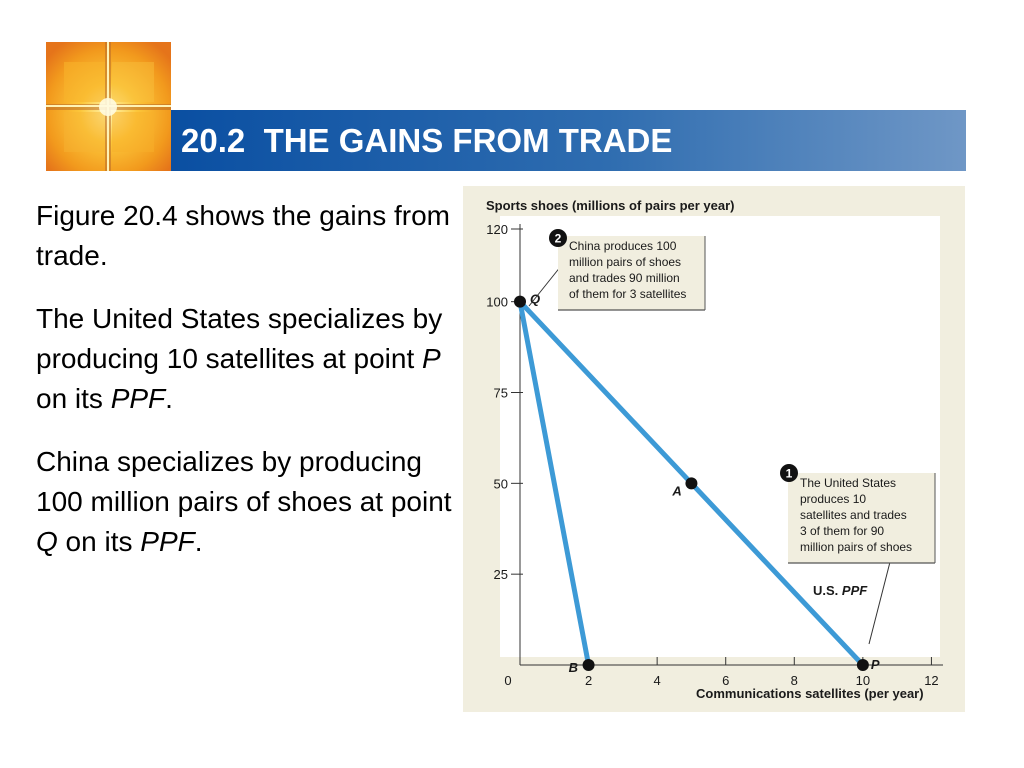  Describe the element at coordinates (879, 603) in the screenshot. I see `annotation-us-leader` at that location.